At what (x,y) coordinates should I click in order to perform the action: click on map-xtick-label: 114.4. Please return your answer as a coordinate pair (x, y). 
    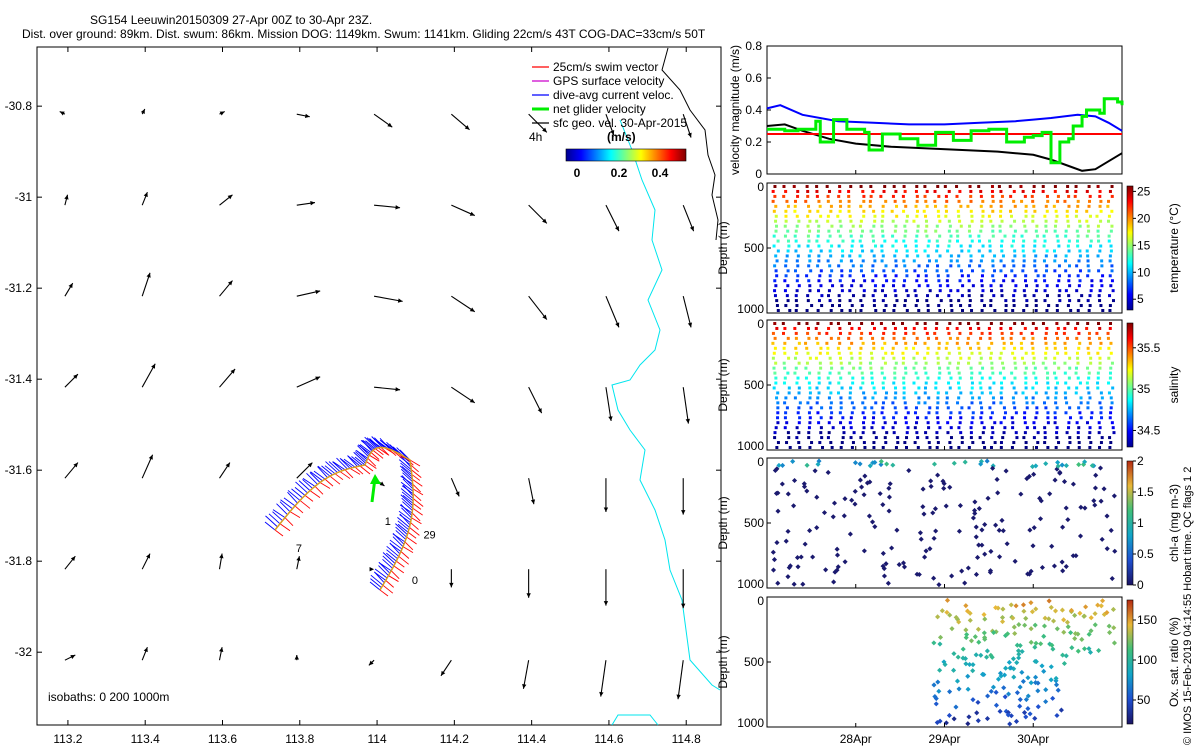
    Looking at the image, I should click on (531, 739).